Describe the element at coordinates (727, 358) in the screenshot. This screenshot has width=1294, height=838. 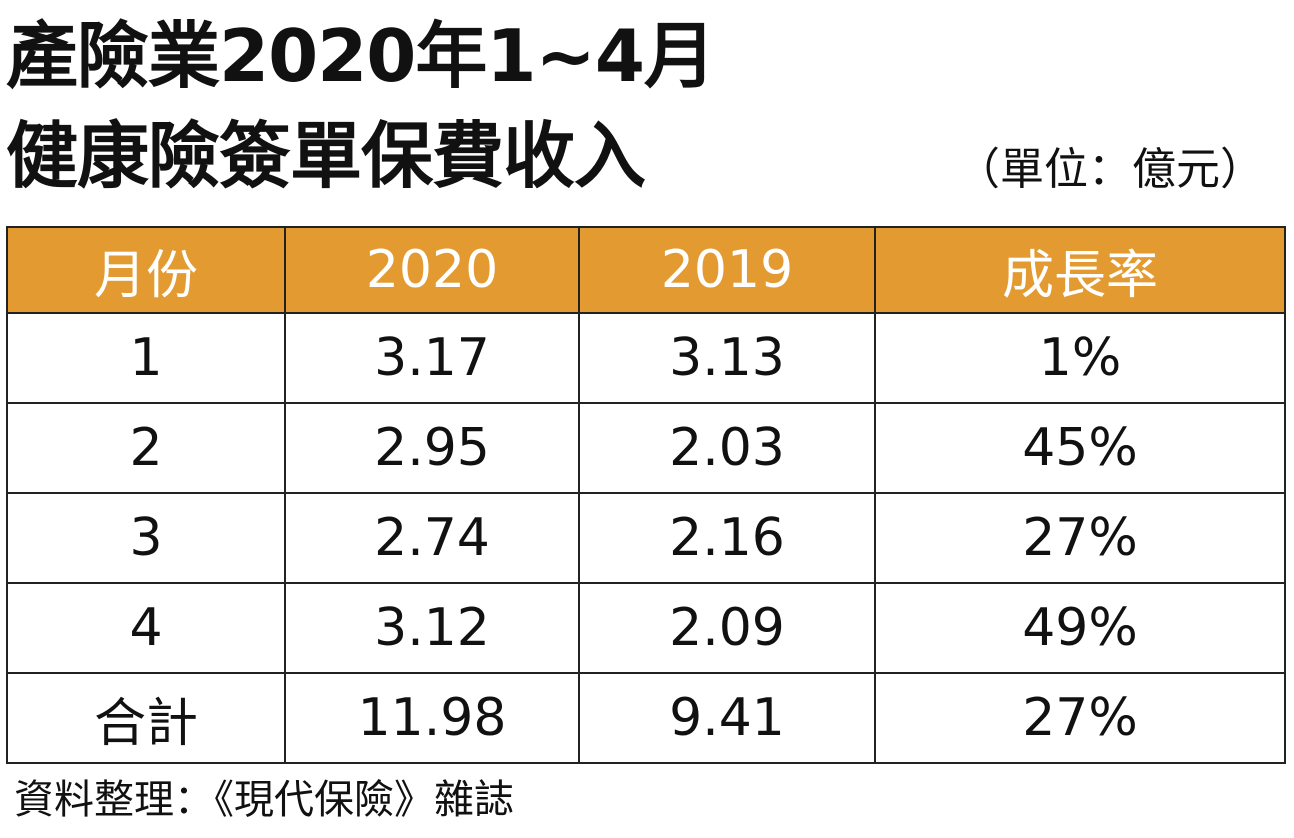
I see `cell-2019: 3.13` at that location.